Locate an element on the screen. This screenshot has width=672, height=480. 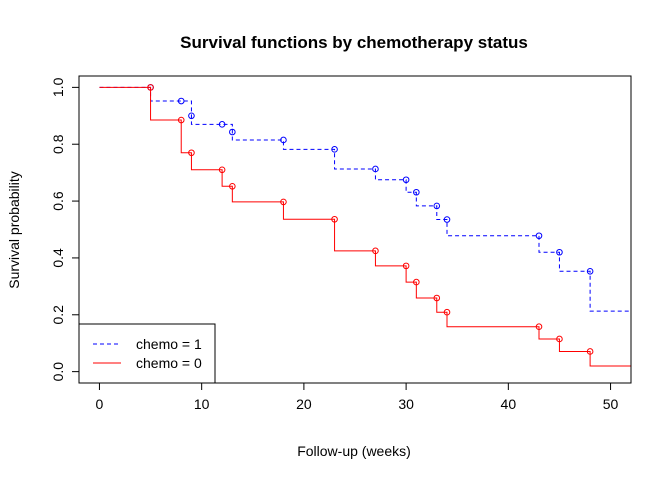
x-tick-label-0: 0 is located at coordinates (100, 404).